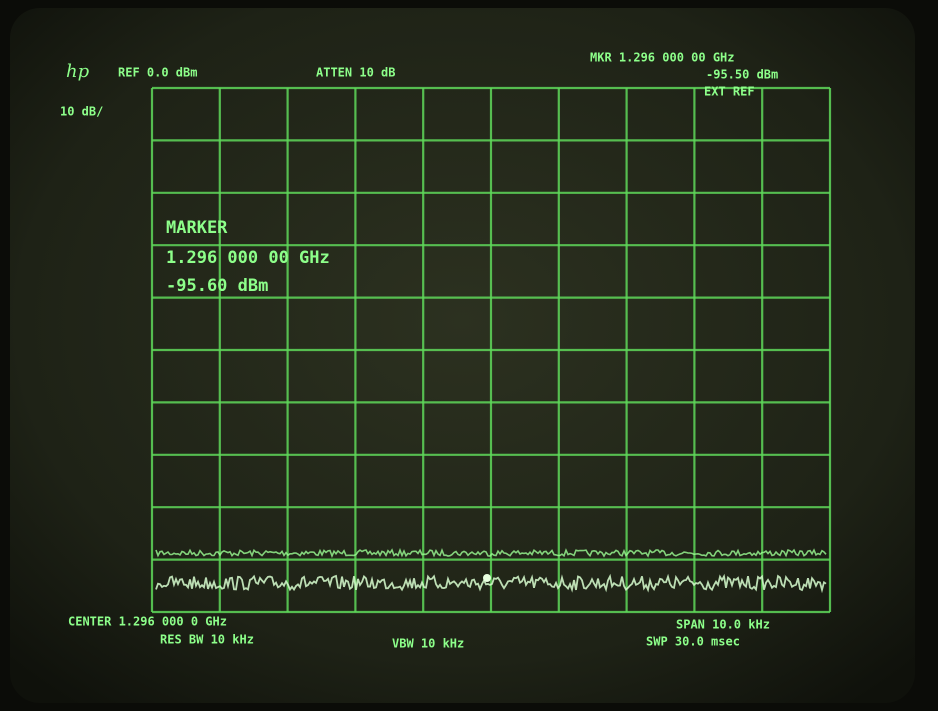 This screenshot has width=938, height=711. Describe the element at coordinates (78, 71) in the screenshot. I see `logo: hp` at that location.